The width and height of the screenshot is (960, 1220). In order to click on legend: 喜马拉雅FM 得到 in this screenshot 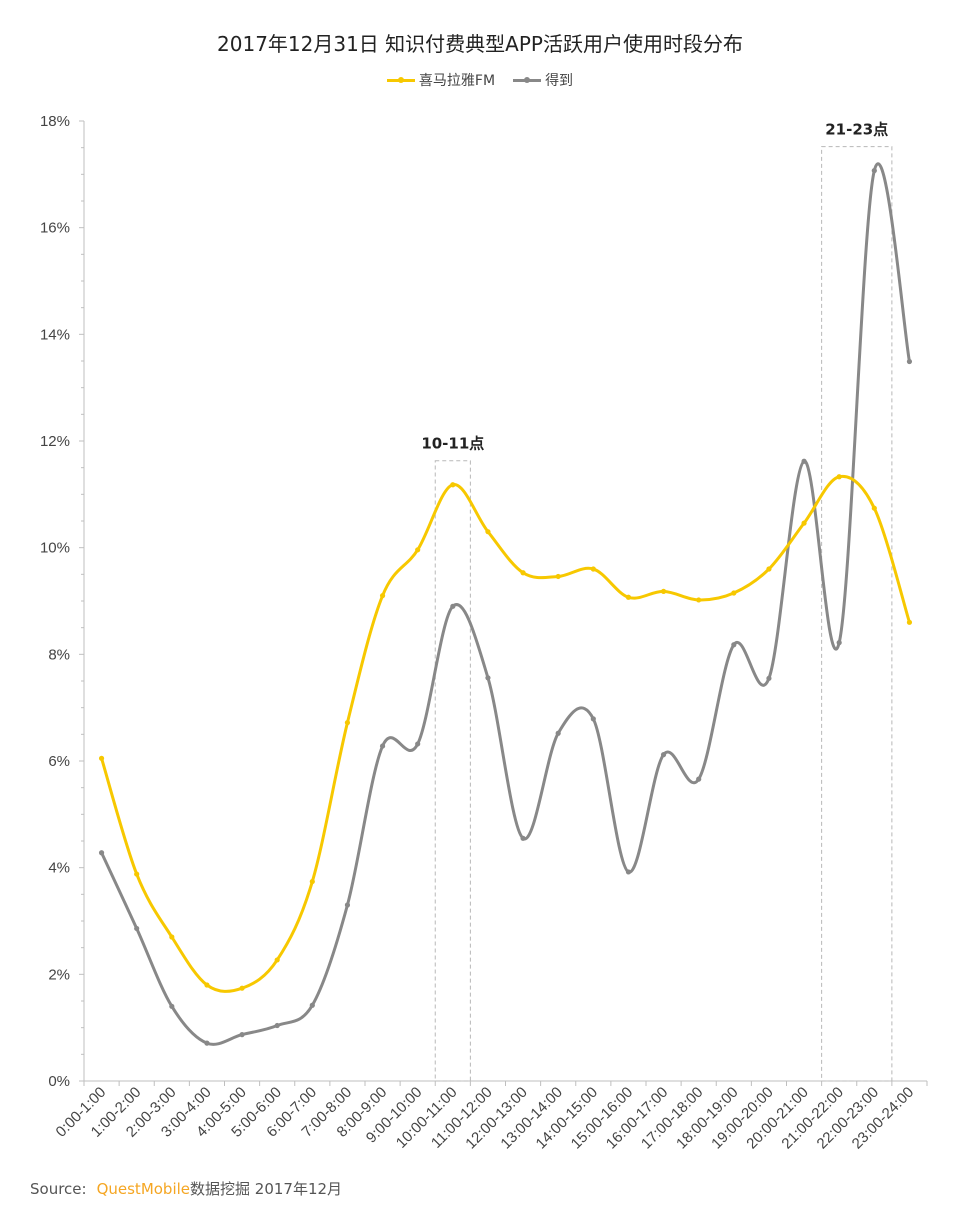, I will do `click(480, 80)`.